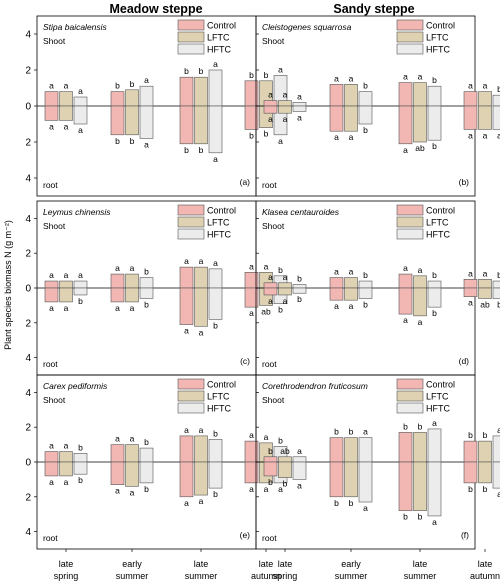  Describe the element at coordinates (269, 364) in the screenshot. I see `root-label: root` at that location.